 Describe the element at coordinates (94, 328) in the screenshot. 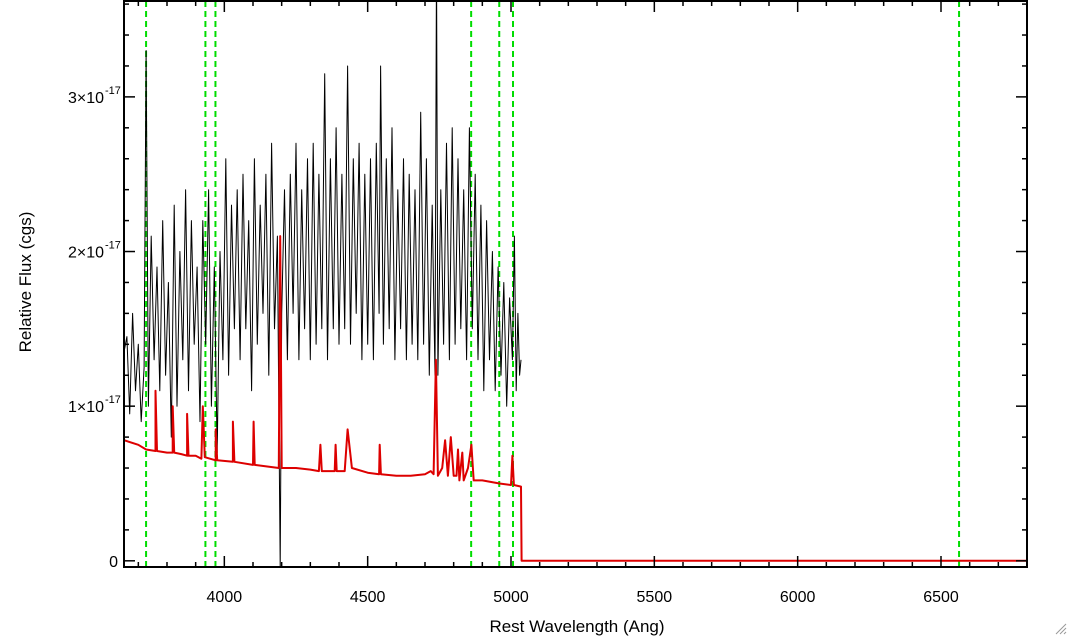

I see `y-tick-labels: 01×10 -172×10 -173×10 -17` at that location.